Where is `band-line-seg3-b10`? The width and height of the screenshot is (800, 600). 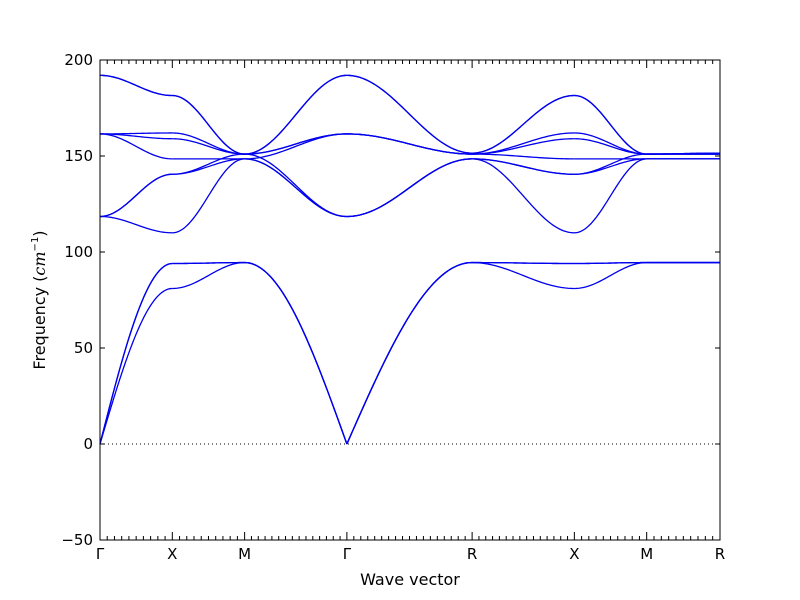
band-line-seg3-b10 is located at coordinates (409, 114).